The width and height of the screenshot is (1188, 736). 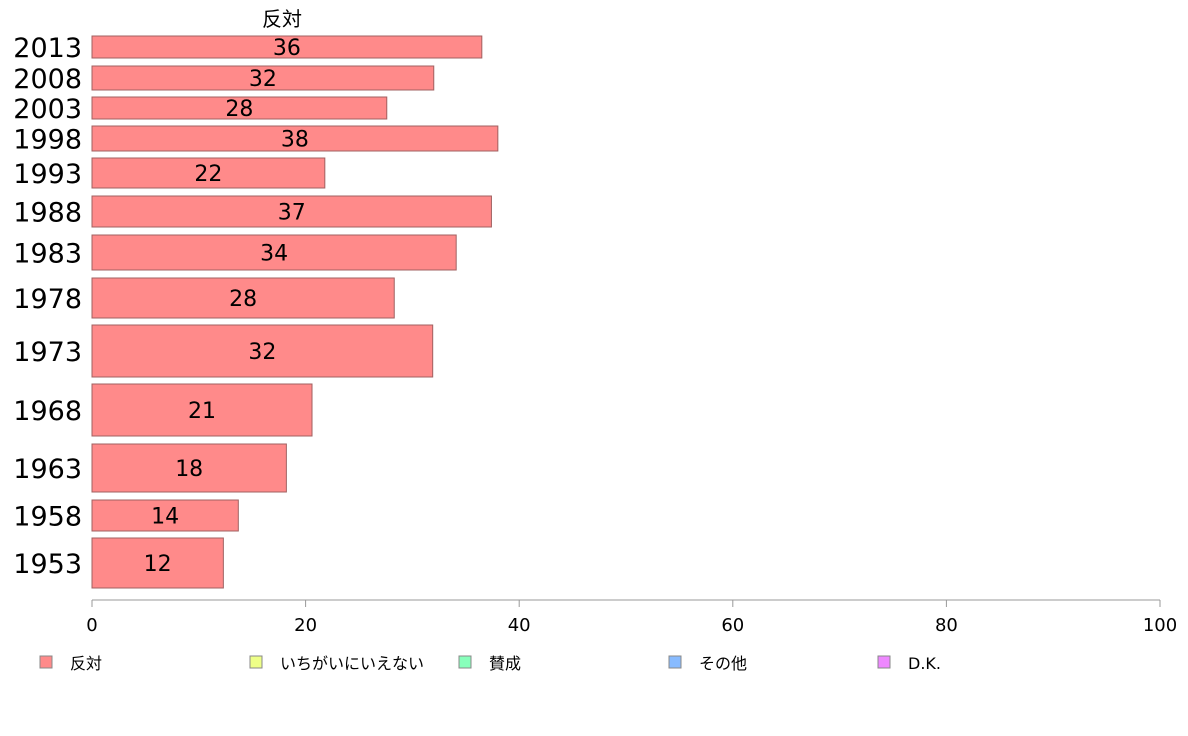 I want to click on category-label: 2003, so click(x=47, y=109).